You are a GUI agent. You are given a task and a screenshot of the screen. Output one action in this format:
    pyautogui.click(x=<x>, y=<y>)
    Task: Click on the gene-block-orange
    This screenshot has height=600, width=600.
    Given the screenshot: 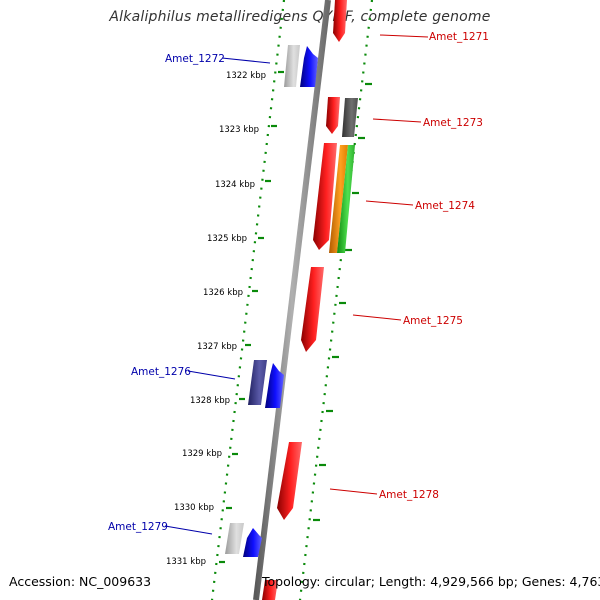 What is the action you would take?
    pyautogui.click(x=338, y=199)
    